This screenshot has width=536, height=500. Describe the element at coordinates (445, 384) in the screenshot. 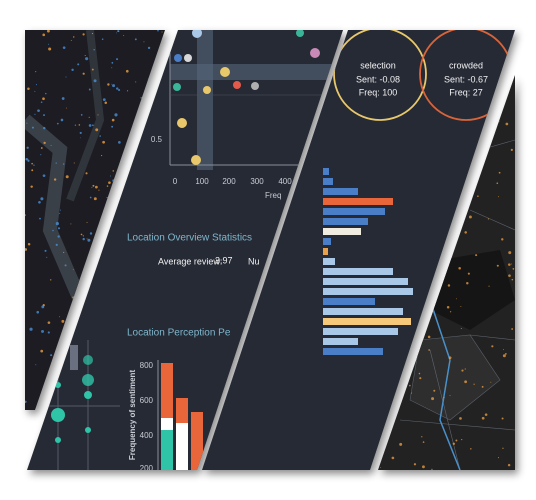

I see `river` at that location.